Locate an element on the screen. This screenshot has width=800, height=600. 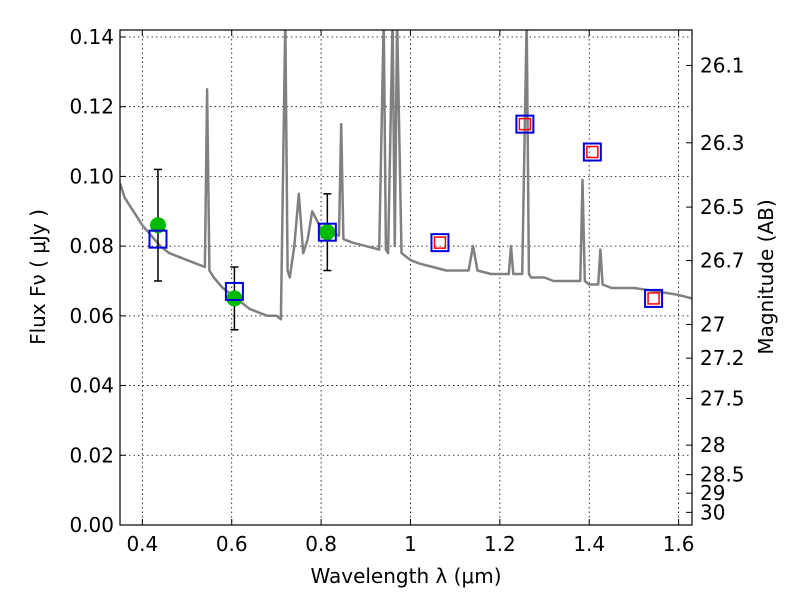
mag-tick-label: 29 is located at coordinates (712, 493).